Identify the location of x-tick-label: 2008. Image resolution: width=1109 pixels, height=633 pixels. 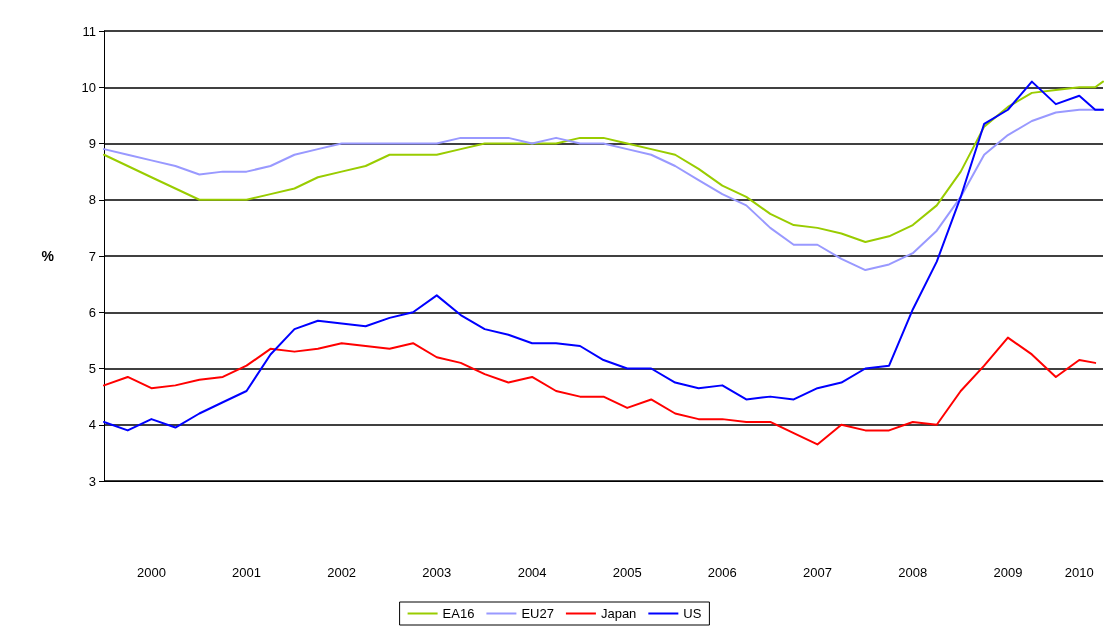
(913, 572).